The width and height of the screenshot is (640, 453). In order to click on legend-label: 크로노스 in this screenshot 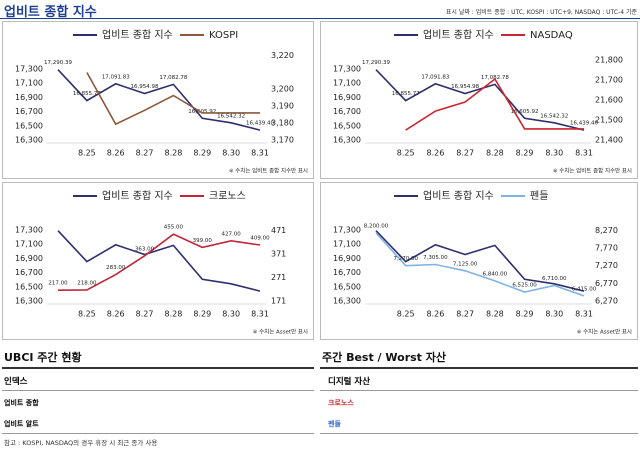, I will do `click(227, 196)`.